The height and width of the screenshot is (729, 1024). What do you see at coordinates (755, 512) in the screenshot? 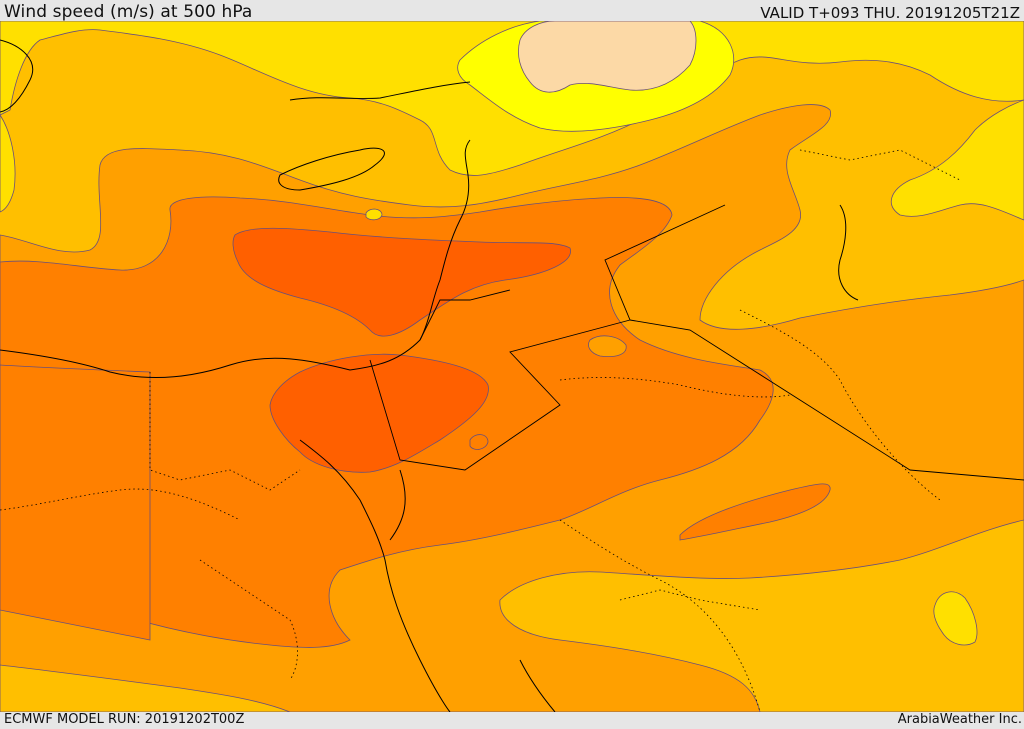
I see `wind-band-streak-east` at bounding box center [755, 512].